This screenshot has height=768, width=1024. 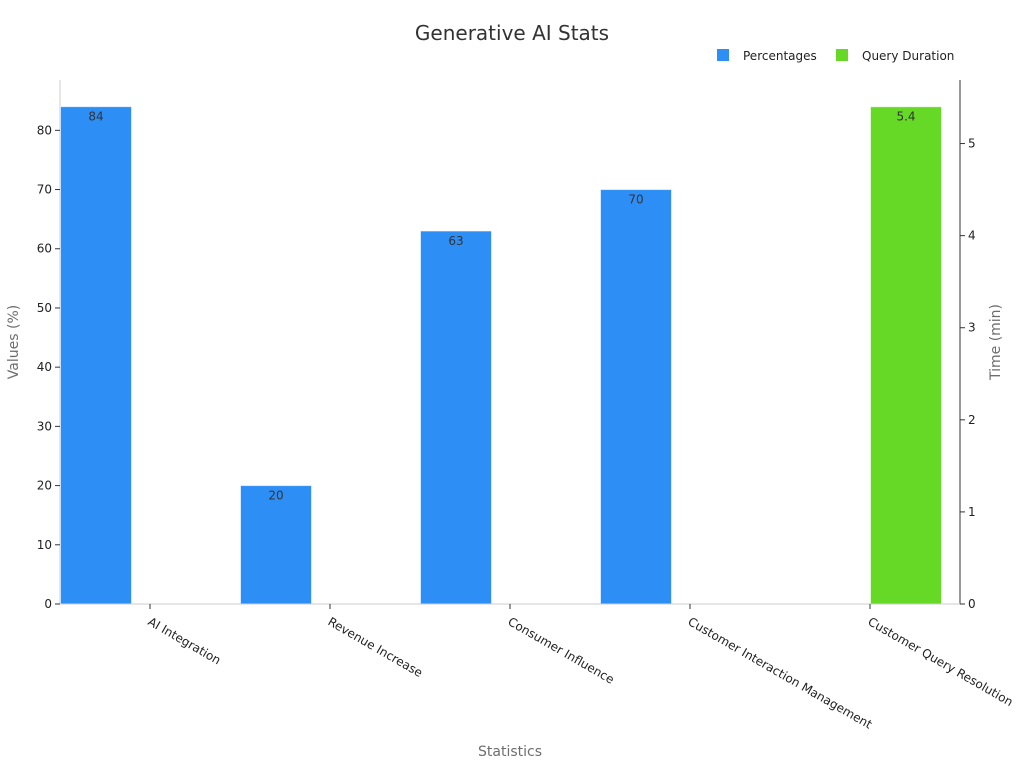 I want to click on legend-label: Percentages, so click(x=780, y=56).